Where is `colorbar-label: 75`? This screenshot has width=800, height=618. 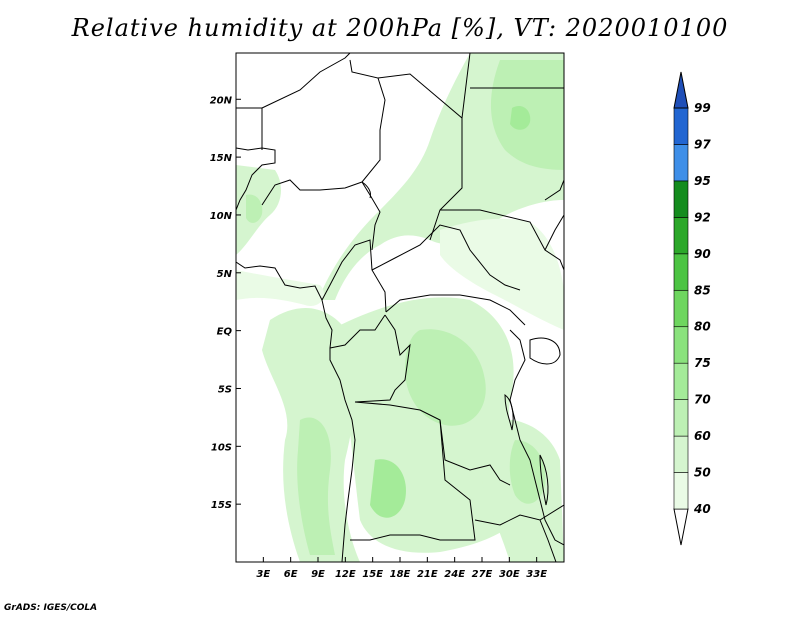 colorbar-label: 75 is located at coordinates (702, 363).